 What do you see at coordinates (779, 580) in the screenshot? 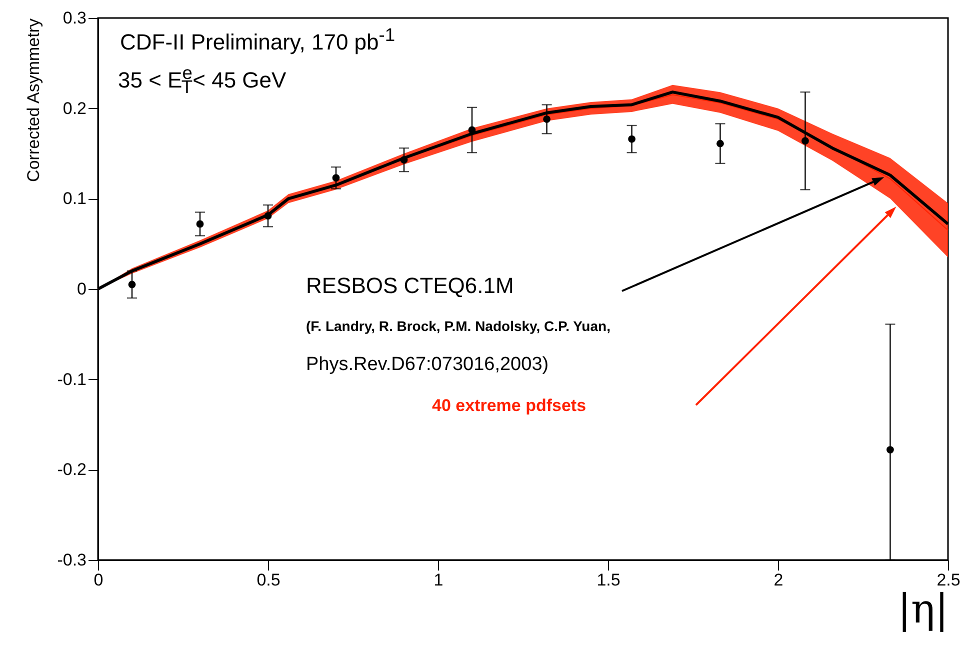
I see `x-tick-label: 2` at bounding box center [779, 580].